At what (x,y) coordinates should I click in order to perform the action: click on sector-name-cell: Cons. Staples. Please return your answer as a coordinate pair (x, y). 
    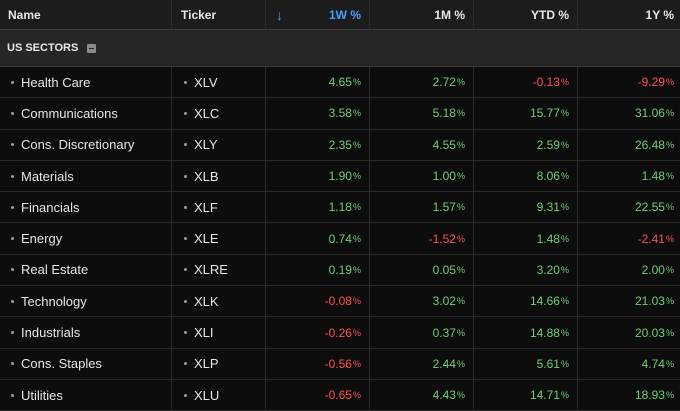
    Looking at the image, I should click on (86, 363).